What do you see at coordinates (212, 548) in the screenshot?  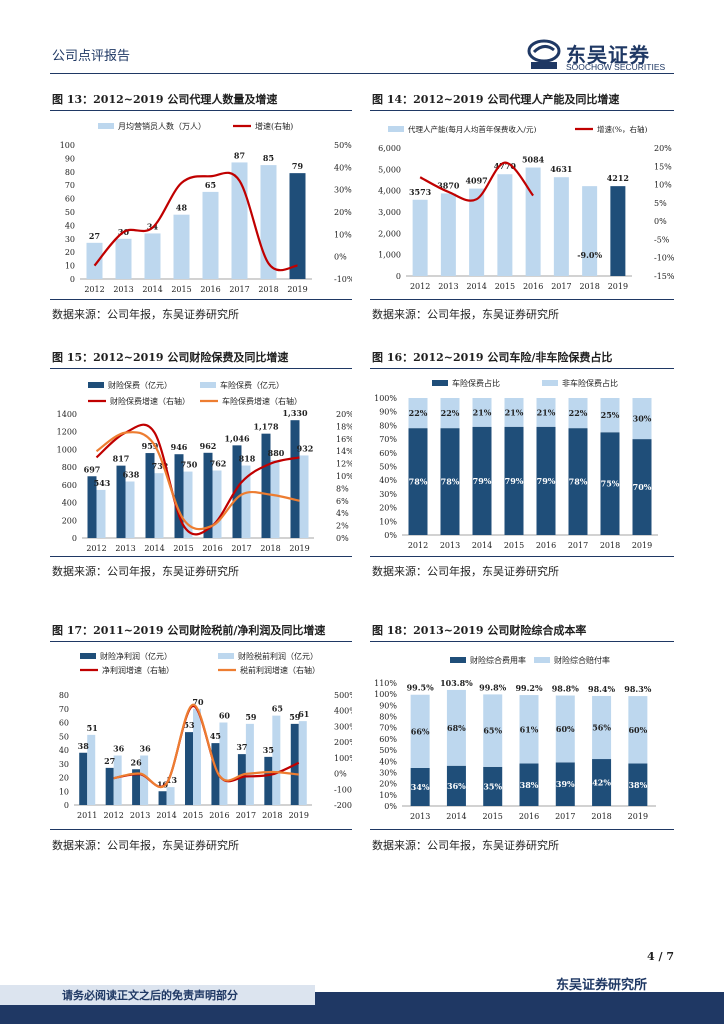 I see `fig15-x-tick: 2016` at bounding box center [212, 548].